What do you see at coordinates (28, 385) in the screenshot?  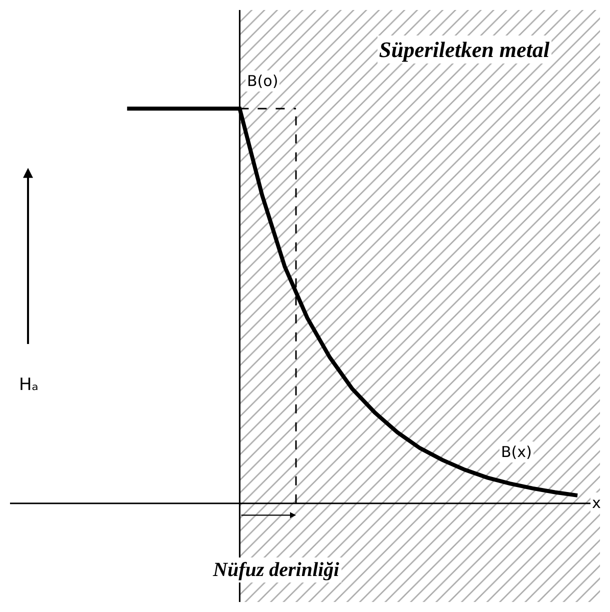 I see `text: Hₐ` at bounding box center [28, 385].